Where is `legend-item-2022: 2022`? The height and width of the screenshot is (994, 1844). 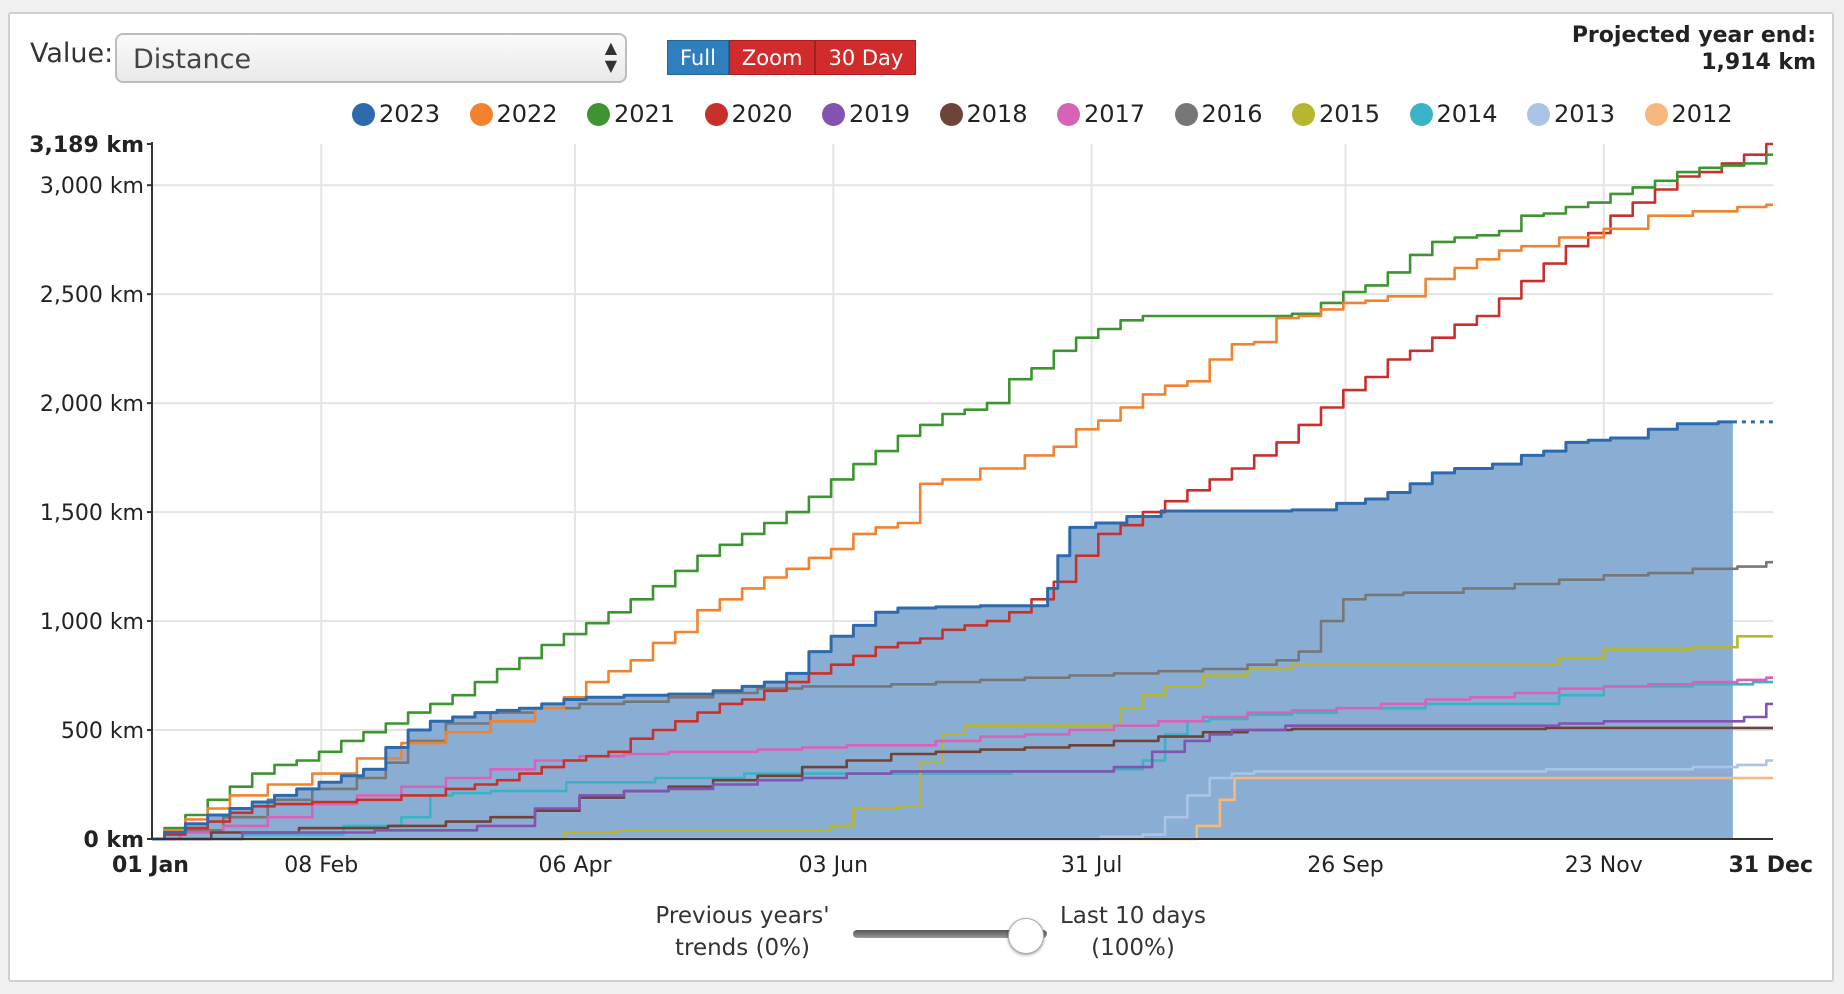 legend-item-2022: 2022 is located at coordinates (513, 114).